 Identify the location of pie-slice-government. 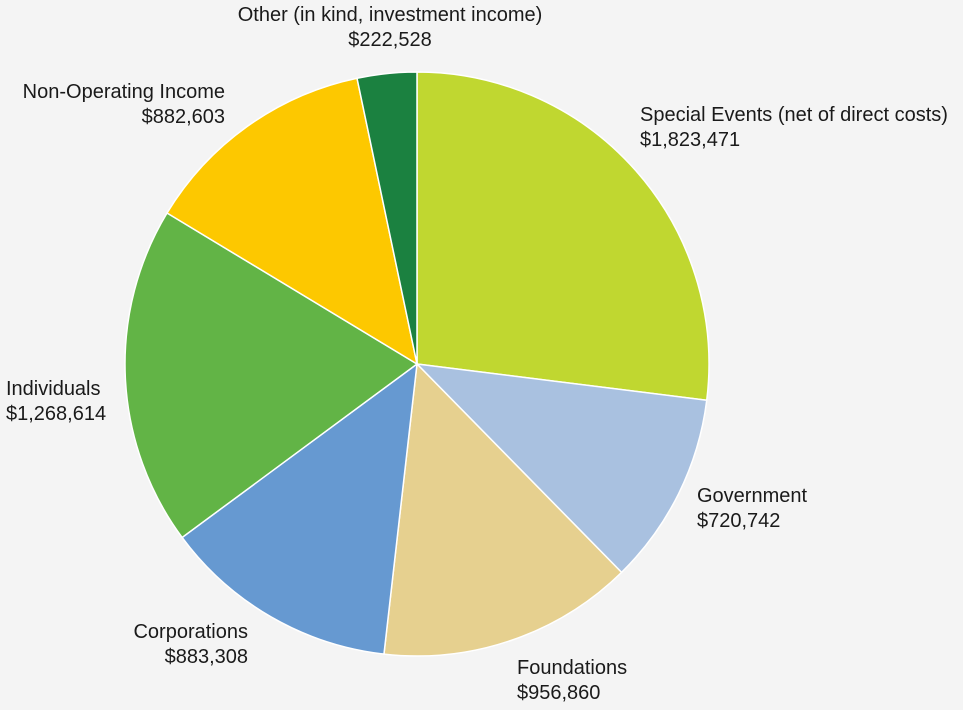
(561, 468).